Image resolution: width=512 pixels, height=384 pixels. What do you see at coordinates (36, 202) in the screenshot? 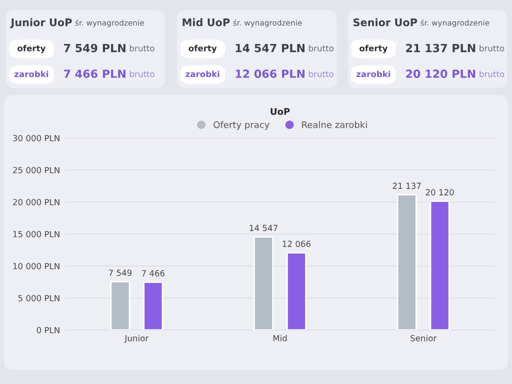
I see `y-tick-label: 20 000 PLN` at bounding box center [36, 202].